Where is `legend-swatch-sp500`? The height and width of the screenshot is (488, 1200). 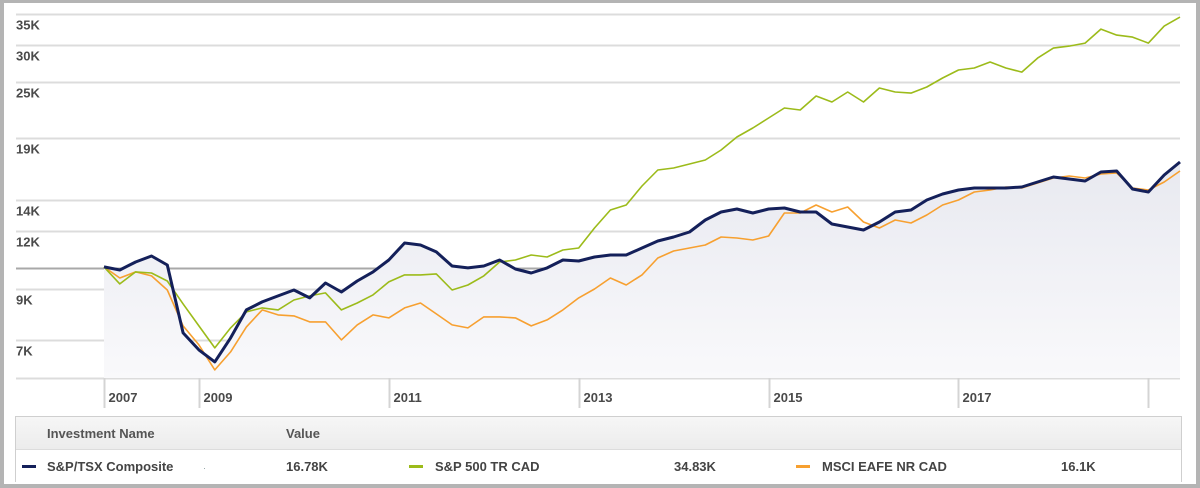
legend-swatch-sp500 is located at coordinates (416, 466).